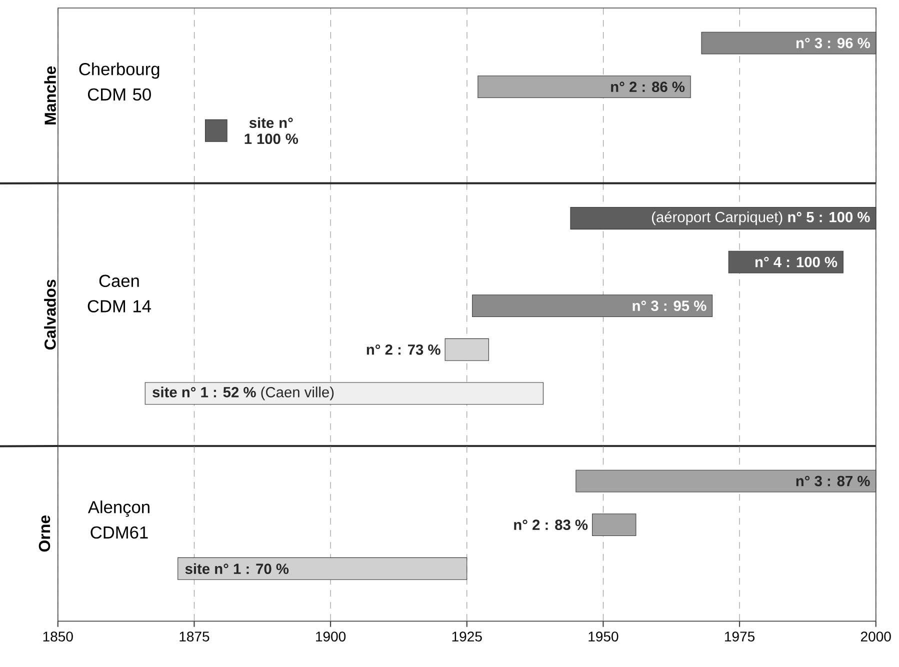 The height and width of the screenshot is (667, 899). Describe the element at coordinates (403, 349) in the screenshot. I see `annotation: n° 2 : 73 %` at that location.